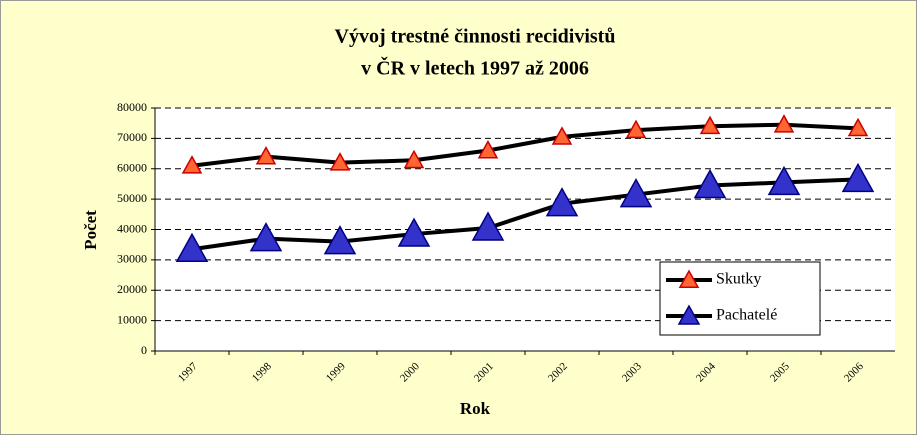 The height and width of the screenshot is (440, 917). Describe the element at coordinates (746, 315) in the screenshot. I see `legend-label: Pachatelé` at that location.